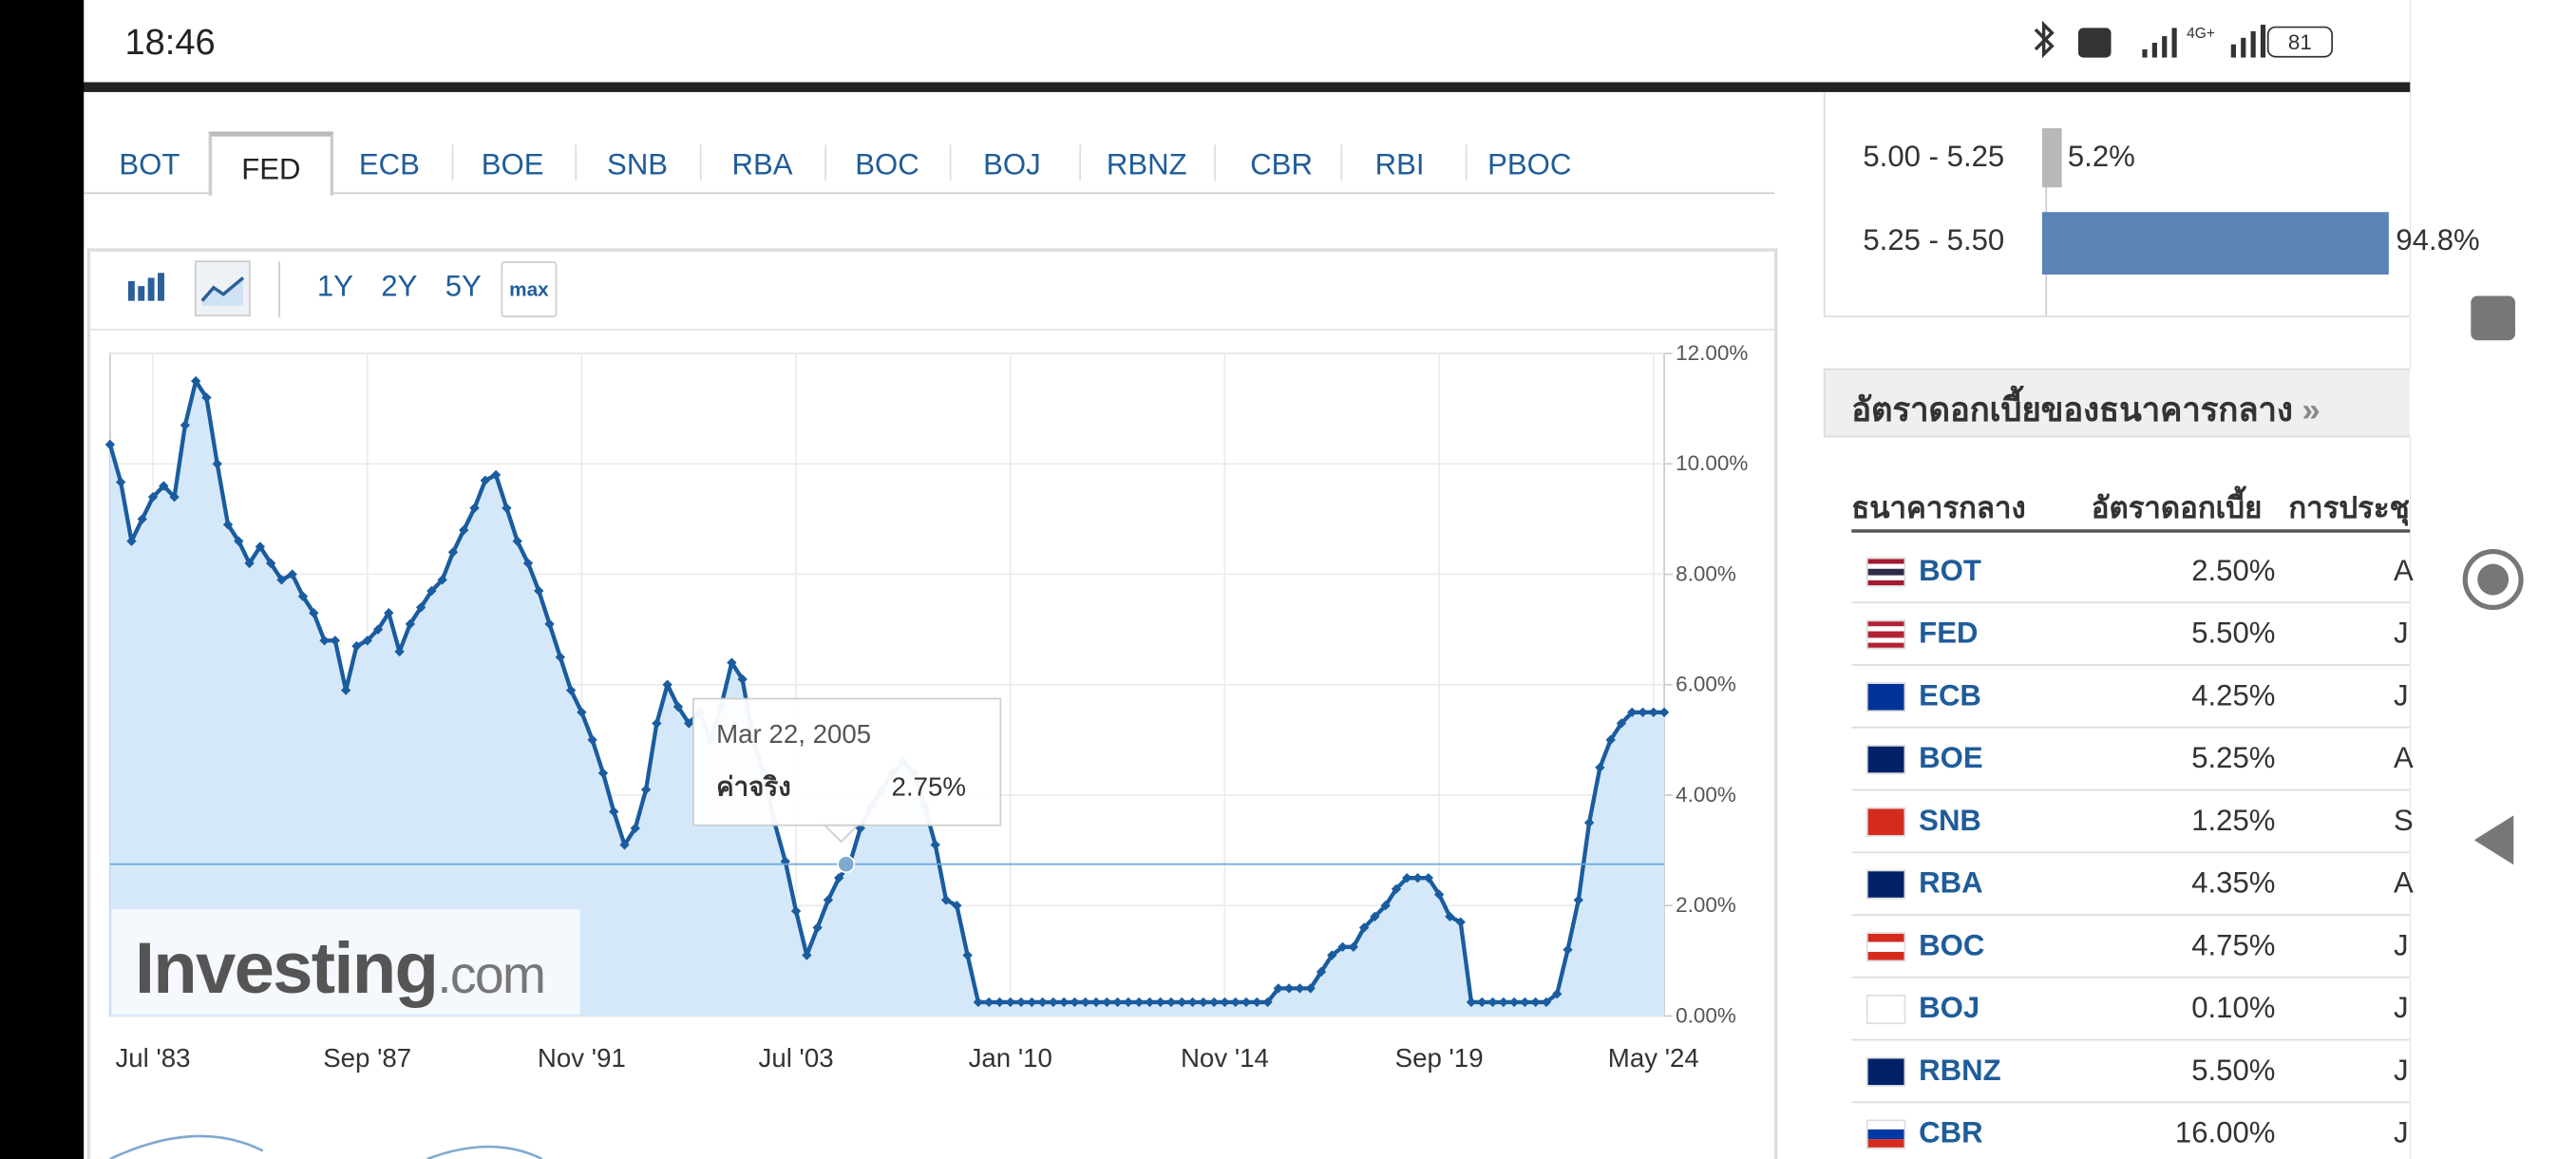 Image resolution: width=2576 pixels, height=1159 pixels. What do you see at coordinates (1247, 87) in the screenshot?
I see `divider` at bounding box center [1247, 87].